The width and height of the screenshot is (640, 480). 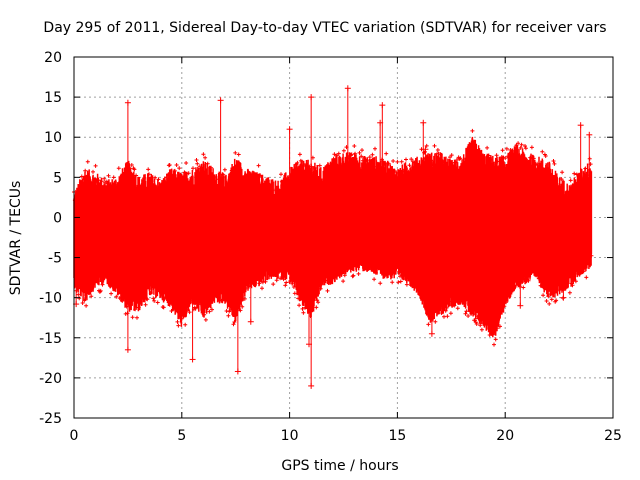 What do you see at coordinates (505, 436) in the screenshot?
I see `x-tick-label: 20` at bounding box center [505, 436].